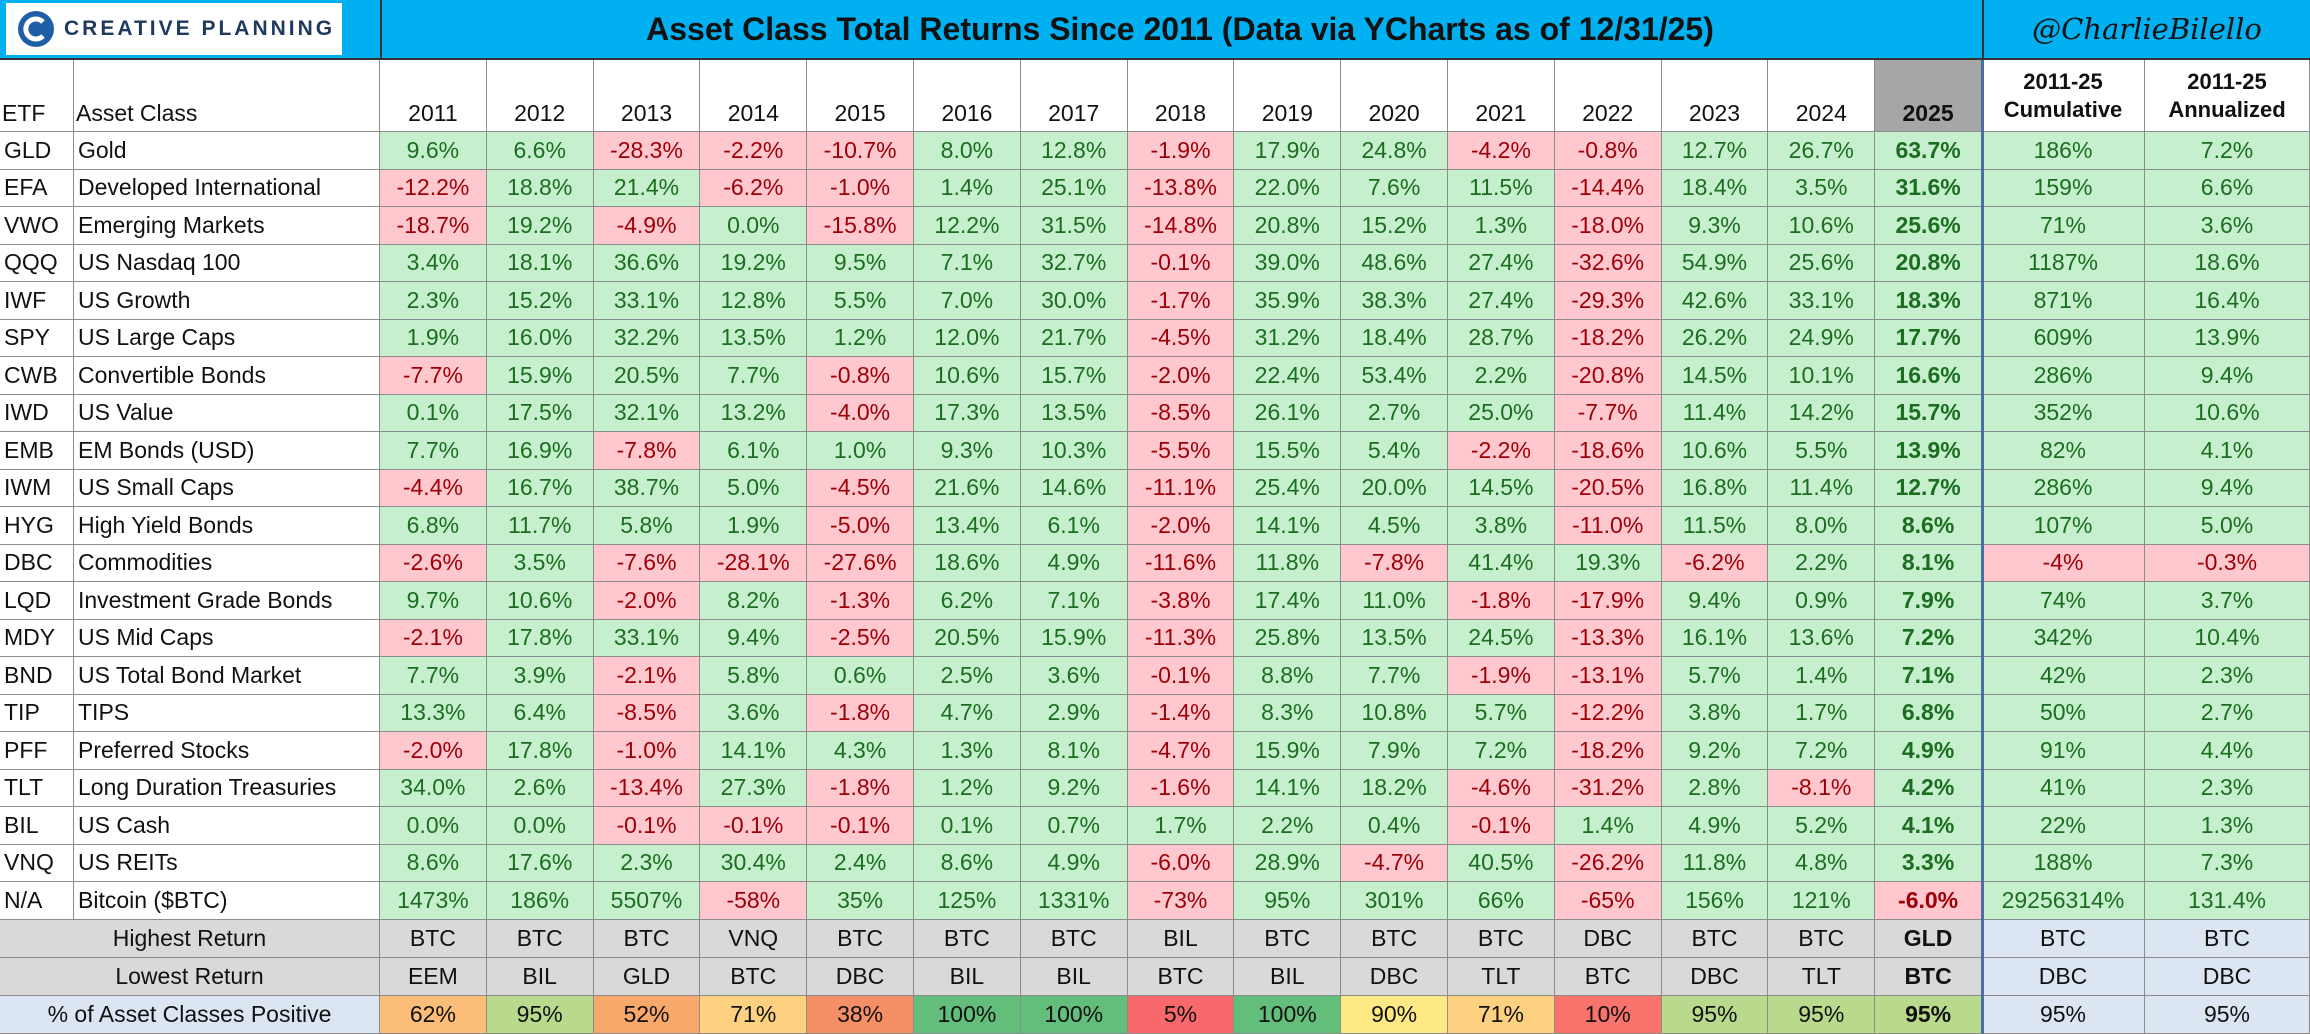 This screenshot has height=1034, width=2310. What do you see at coordinates (2063, 226) in the screenshot?
I see `return-cell: 71%` at bounding box center [2063, 226].